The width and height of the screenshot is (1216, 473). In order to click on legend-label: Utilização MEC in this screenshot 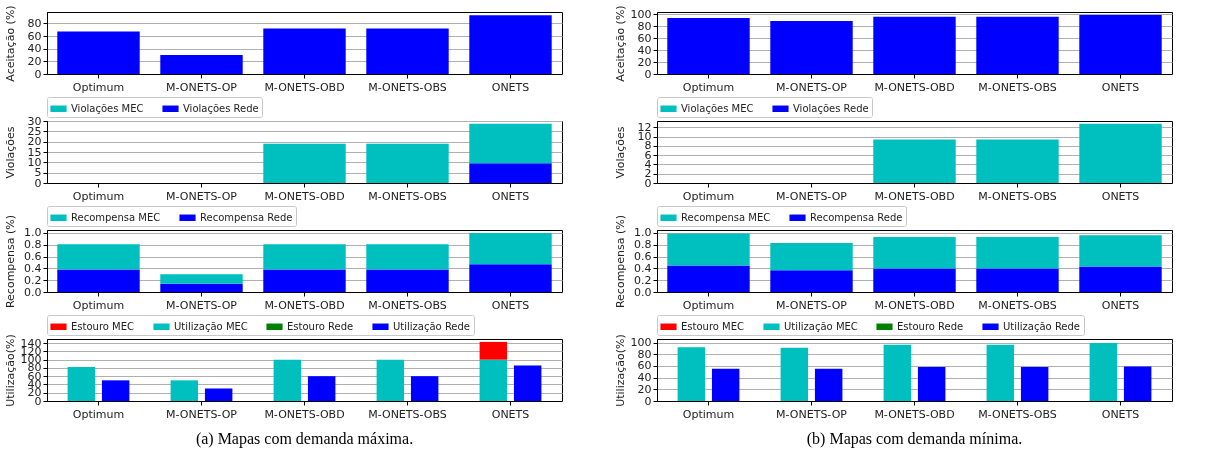, I will do `click(821, 326)`.